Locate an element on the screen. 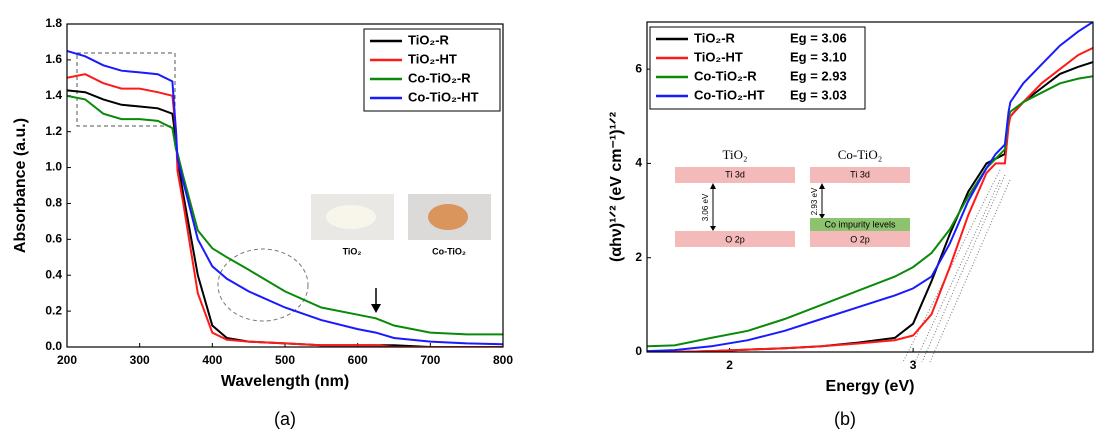 This screenshot has width=1094, height=433. y-tick-label: 4 is located at coordinates (638, 163).